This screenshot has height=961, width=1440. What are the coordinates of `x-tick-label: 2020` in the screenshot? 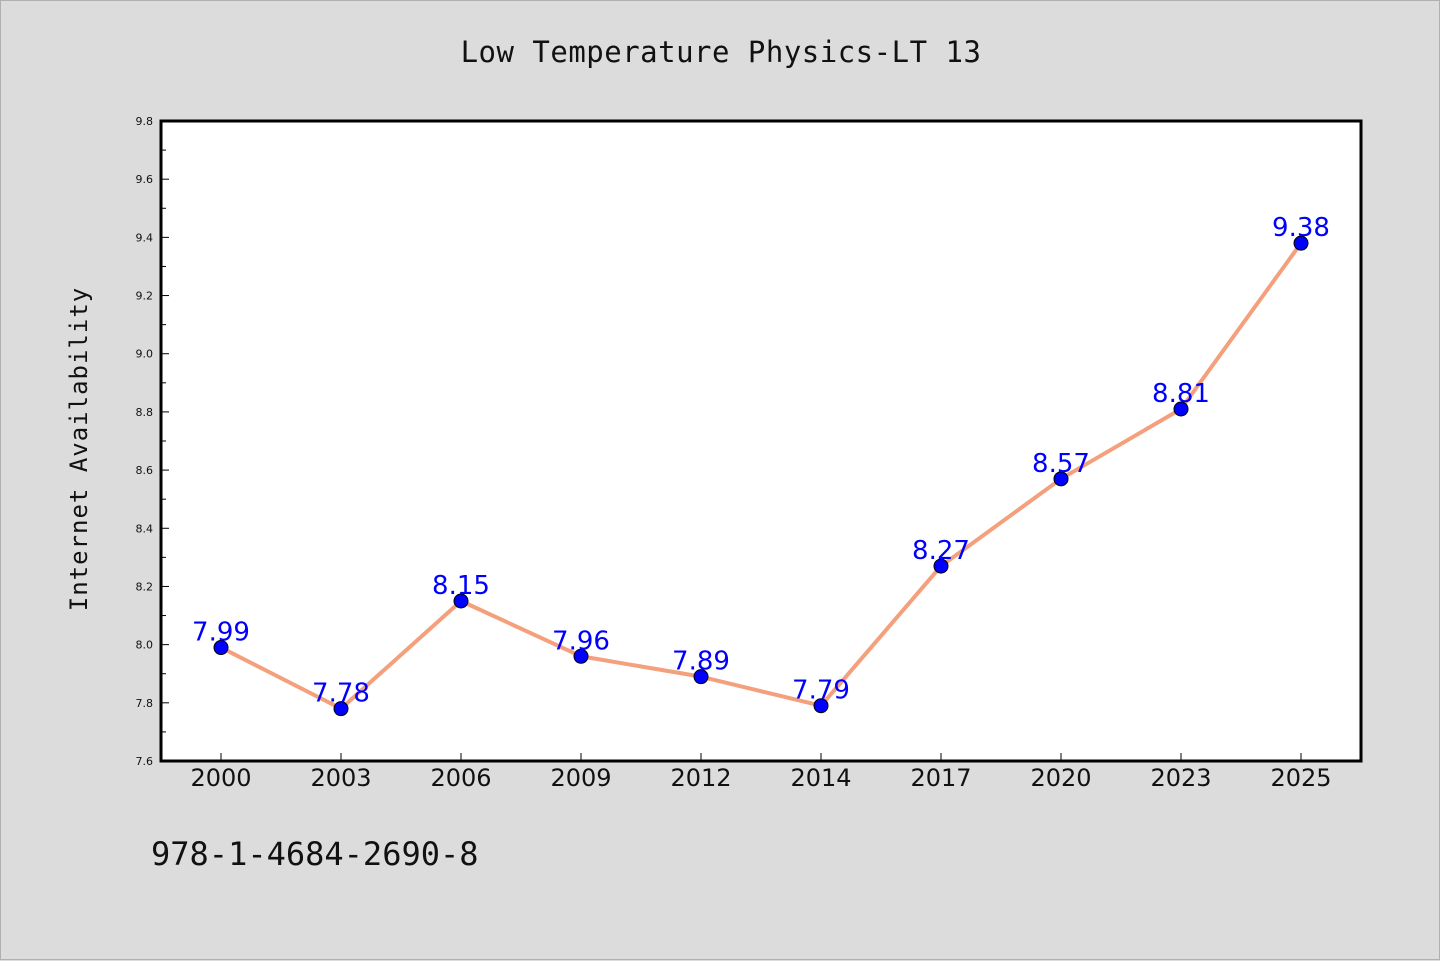 It's located at (1060, 778).